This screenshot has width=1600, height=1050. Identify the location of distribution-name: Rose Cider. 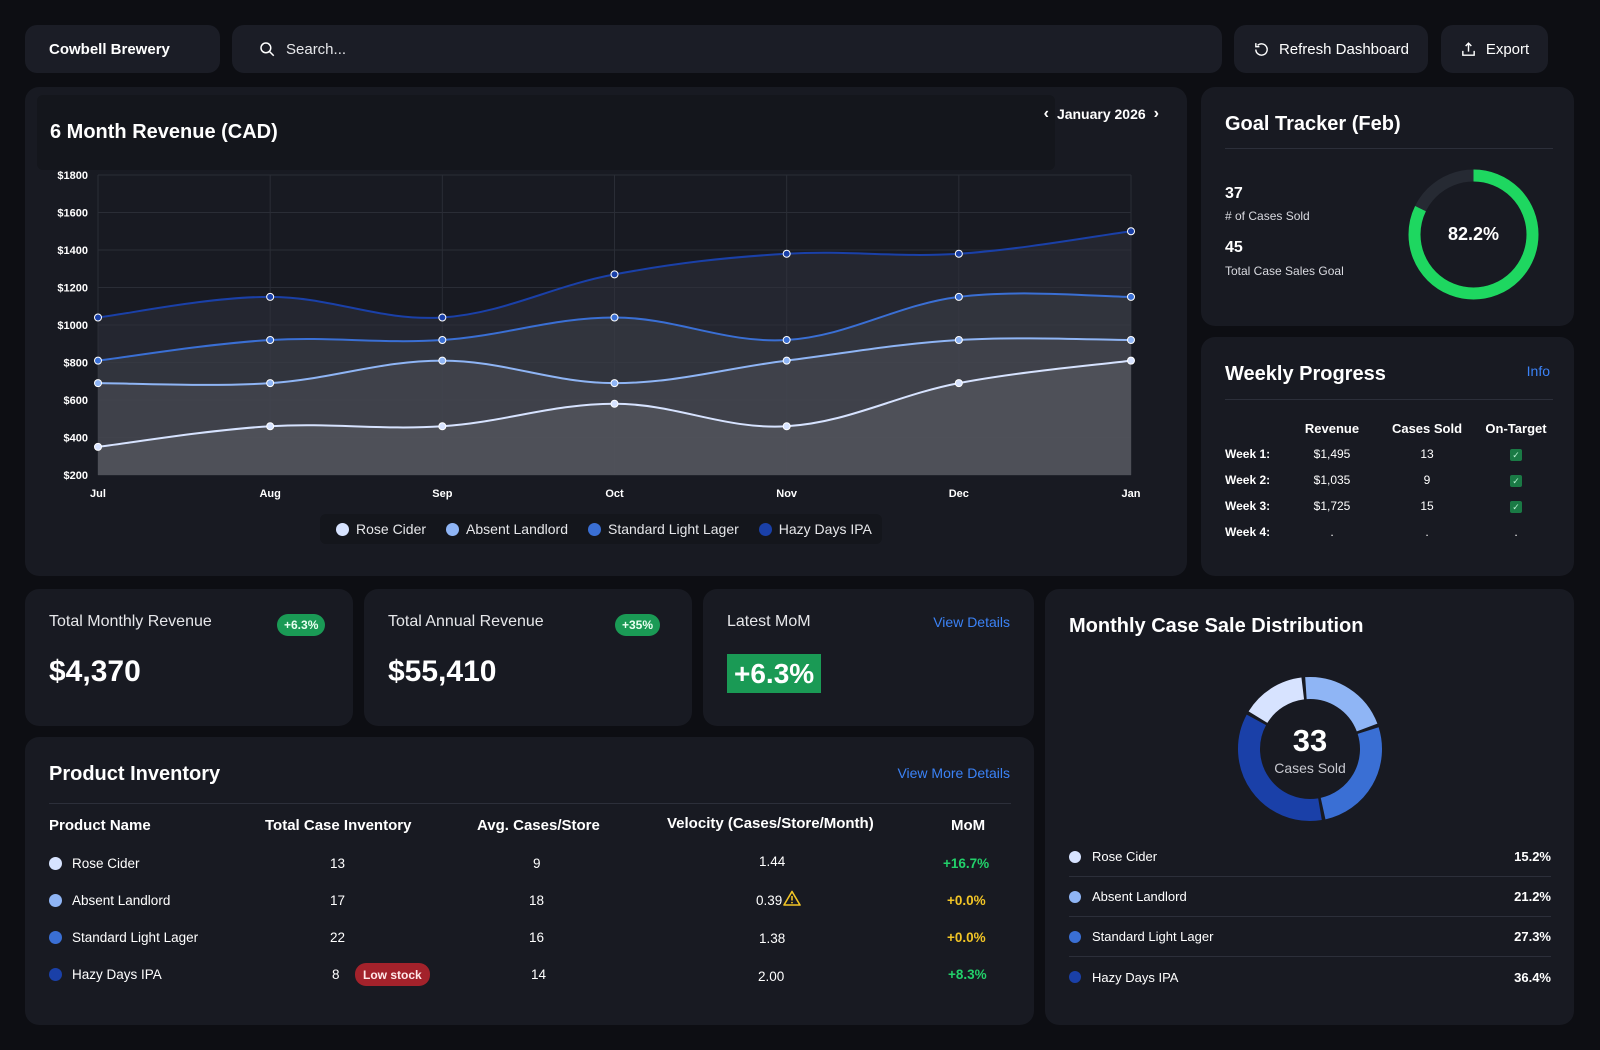
(1125, 856).